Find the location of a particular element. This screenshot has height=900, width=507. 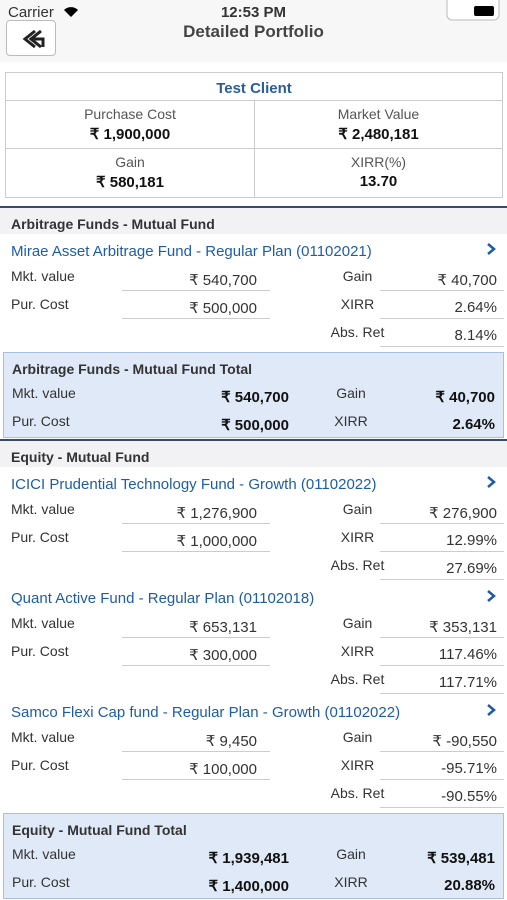

field-value: ₹ 540,700 is located at coordinates (223, 280).